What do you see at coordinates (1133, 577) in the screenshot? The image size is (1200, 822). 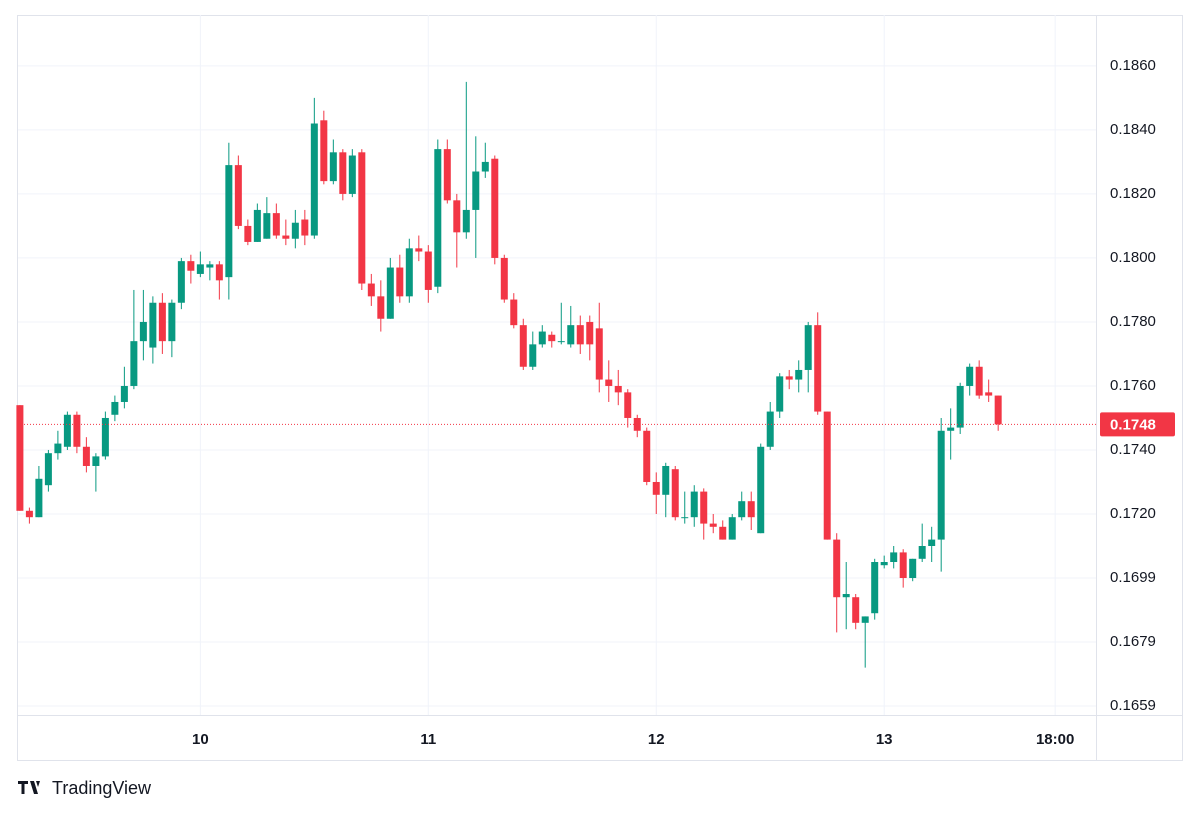 I see `y-tick-label: 0.1699` at bounding box center [1133, 577].